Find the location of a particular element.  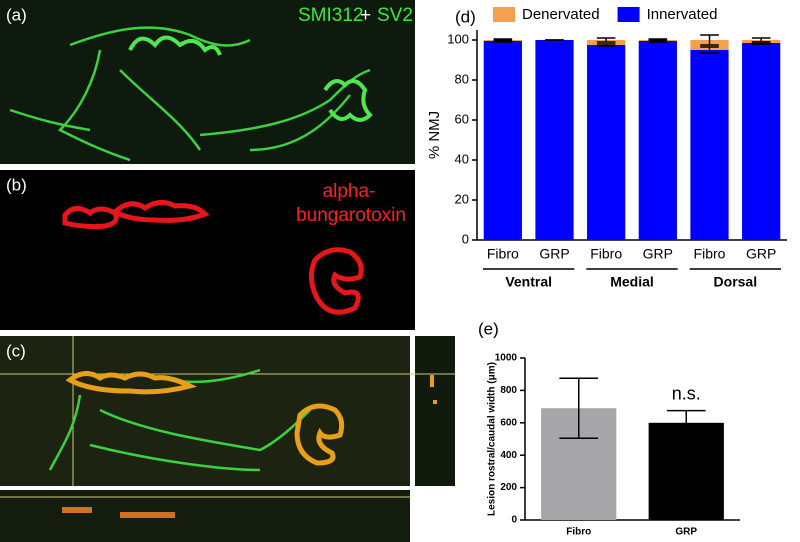

bar is located at coordinates (686, 471).